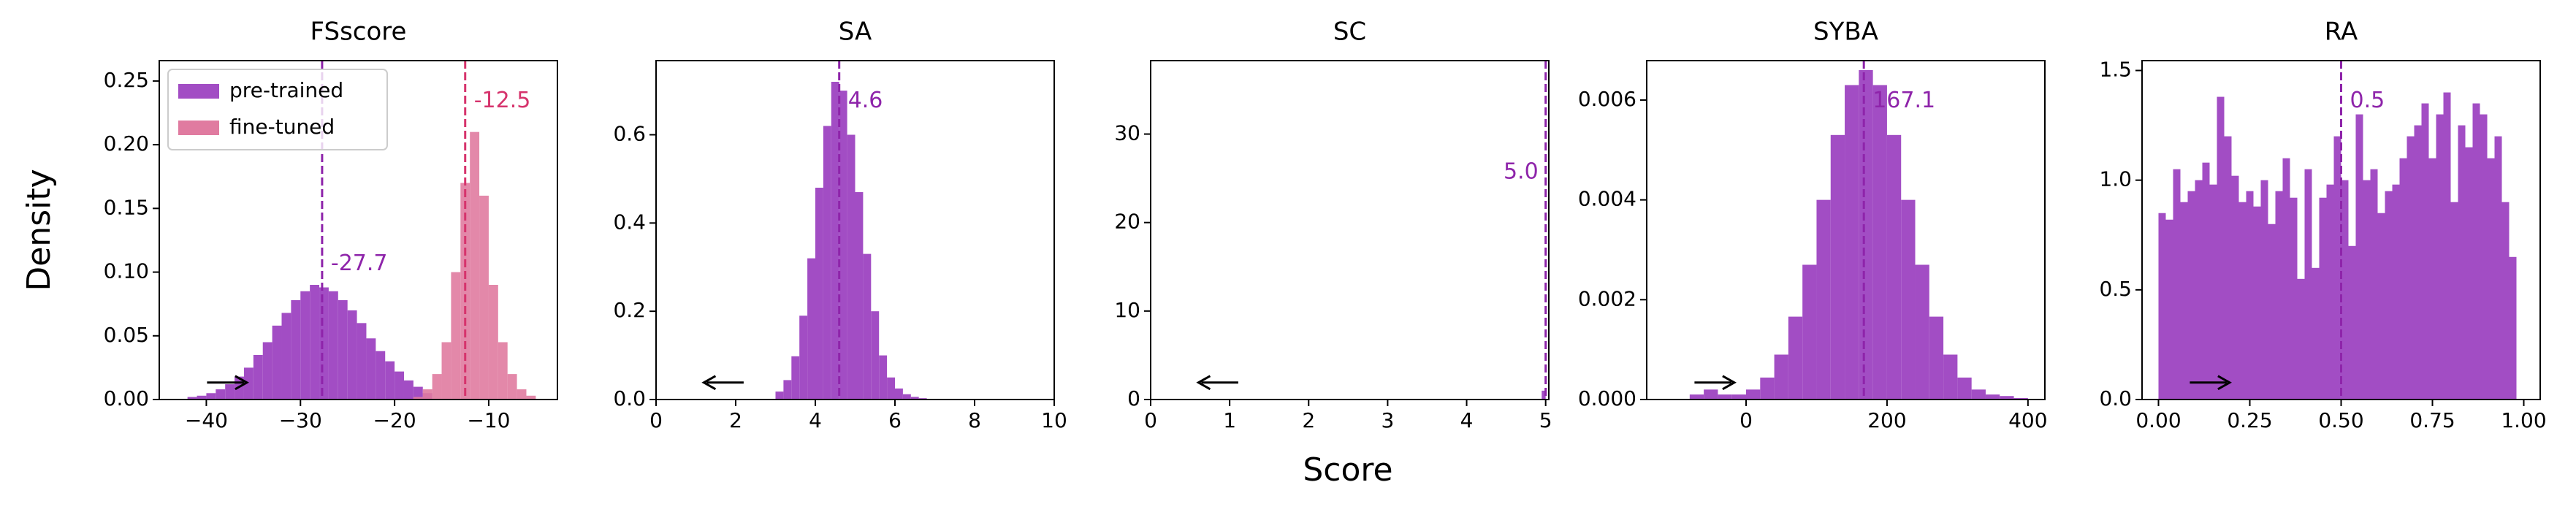 The width and height of the screenshot is (2576, 512). I want to click on x-tick-label: 4, so click(1467, 420).